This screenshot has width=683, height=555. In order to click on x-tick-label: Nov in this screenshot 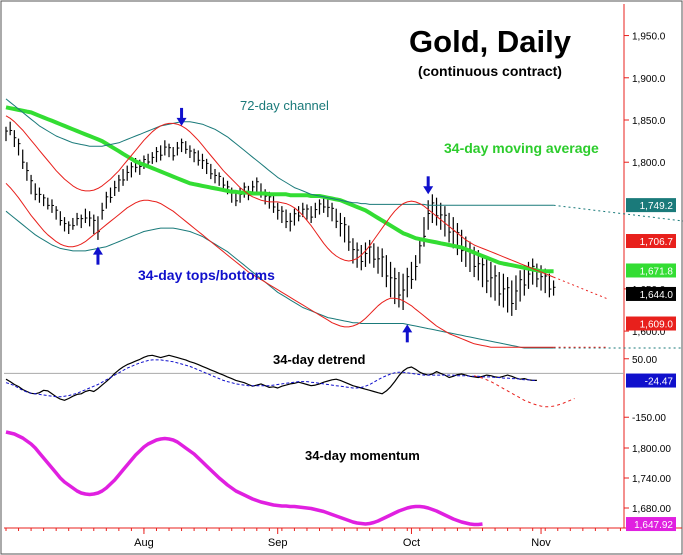, I will do `click(541, 543)`.